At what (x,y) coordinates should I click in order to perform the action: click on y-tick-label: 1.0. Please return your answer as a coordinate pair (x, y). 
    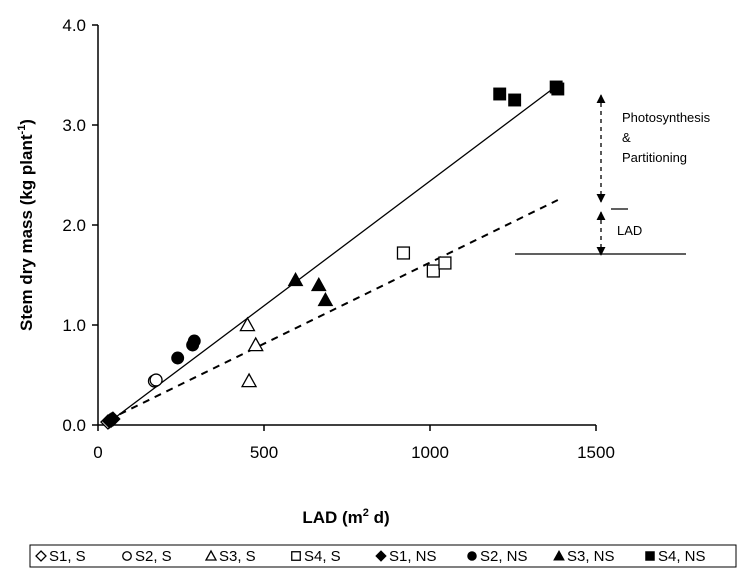
    Looking at the image, I should click on (74, 325).